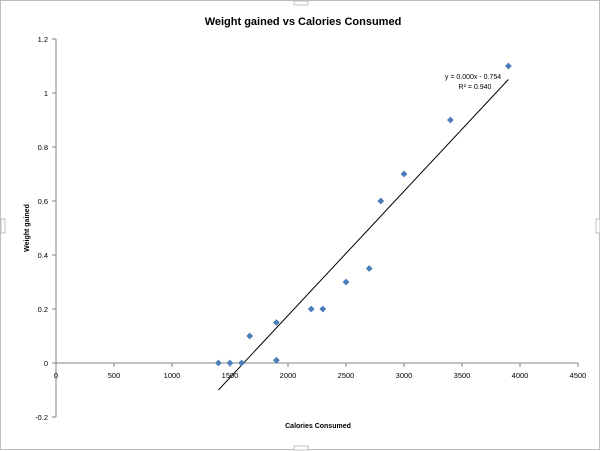  What do you see at coordinates (475, 87) in the screenshot?
I see `trendline-r-squared: R² = 0.940` at bounding box center [475, 87].